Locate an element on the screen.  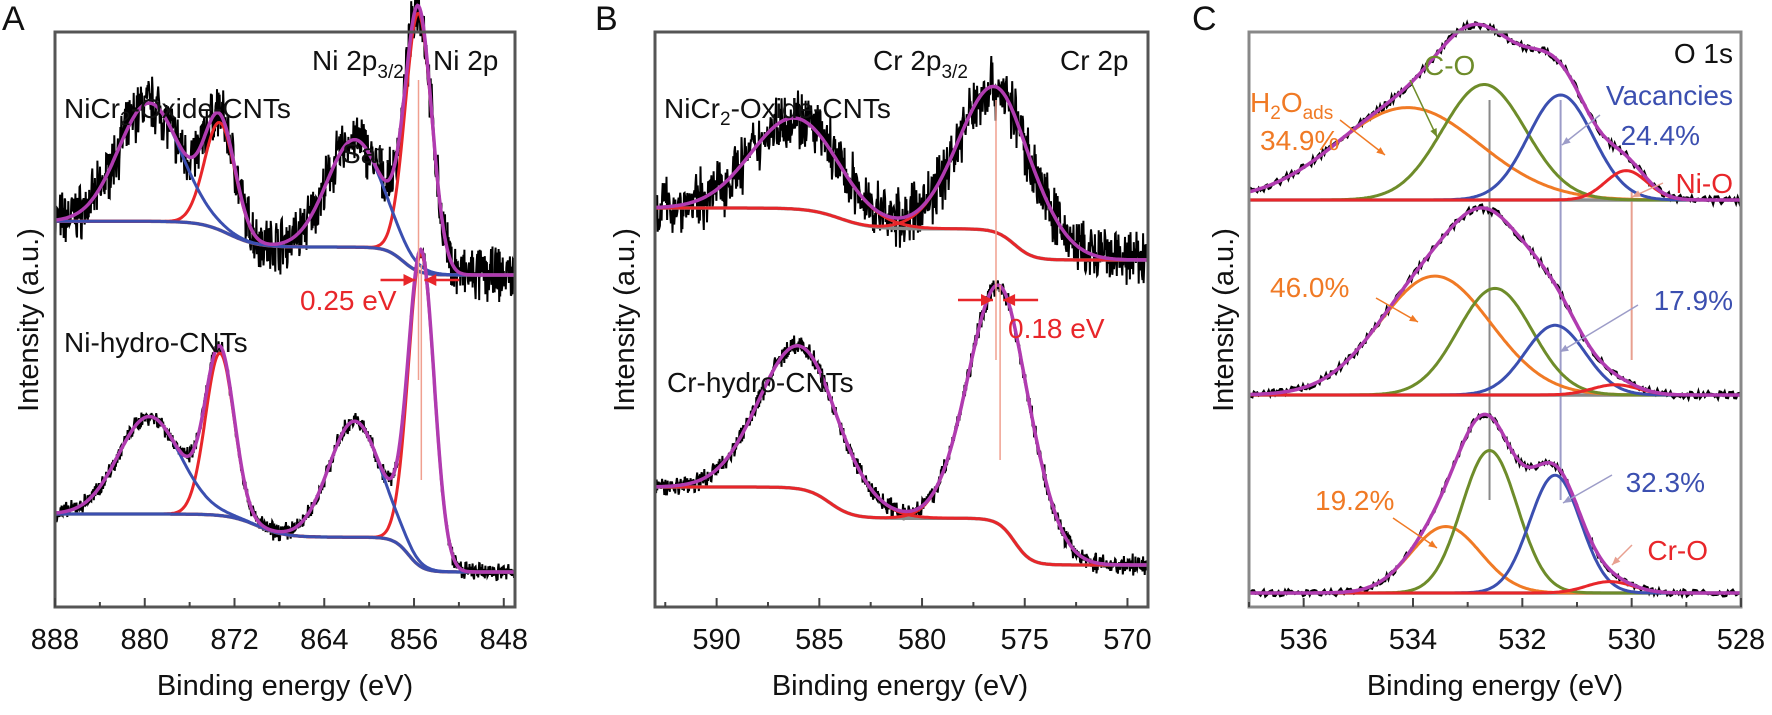
panel-a-x-axis: 888 880 872 864 856 848 is located at coordinates (279, 627).